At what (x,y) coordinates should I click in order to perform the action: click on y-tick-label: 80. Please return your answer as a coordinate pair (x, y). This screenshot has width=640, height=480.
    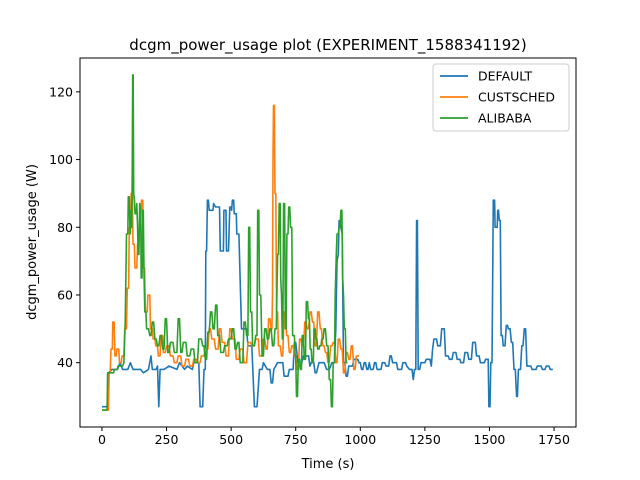
    Looking at the image, I should click on (65, 227).